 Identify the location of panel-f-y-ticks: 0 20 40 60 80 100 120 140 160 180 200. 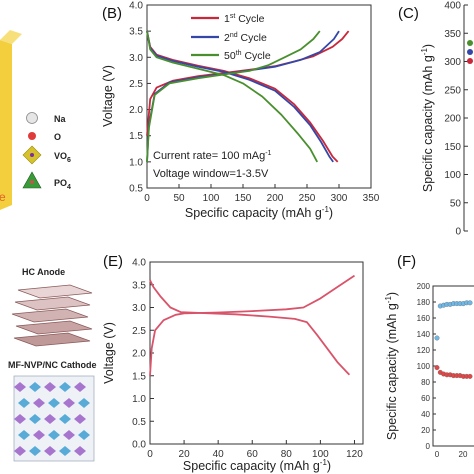
(426, 366).